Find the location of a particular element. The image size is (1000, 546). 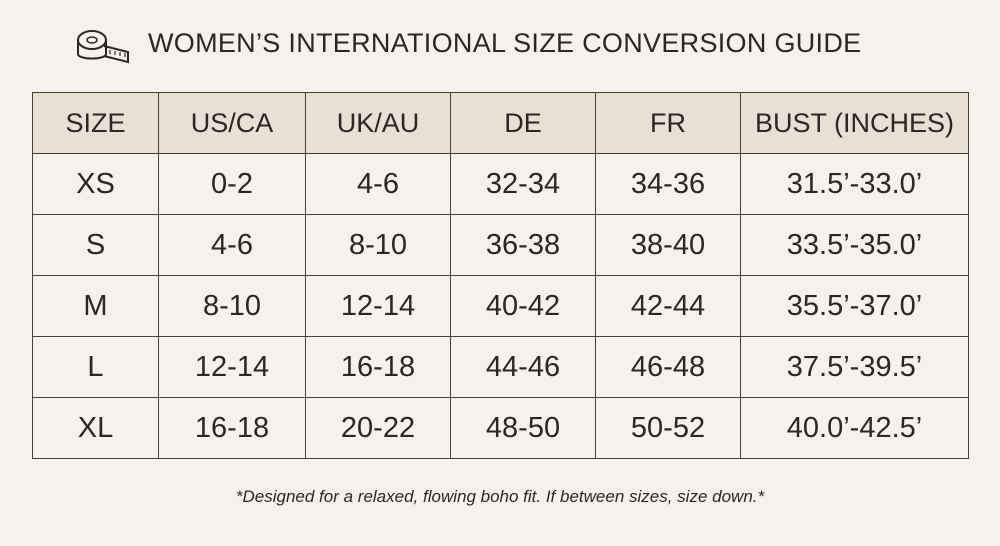

table-cell: 40.0’-42.5’ is located at coordinates (854, 428).